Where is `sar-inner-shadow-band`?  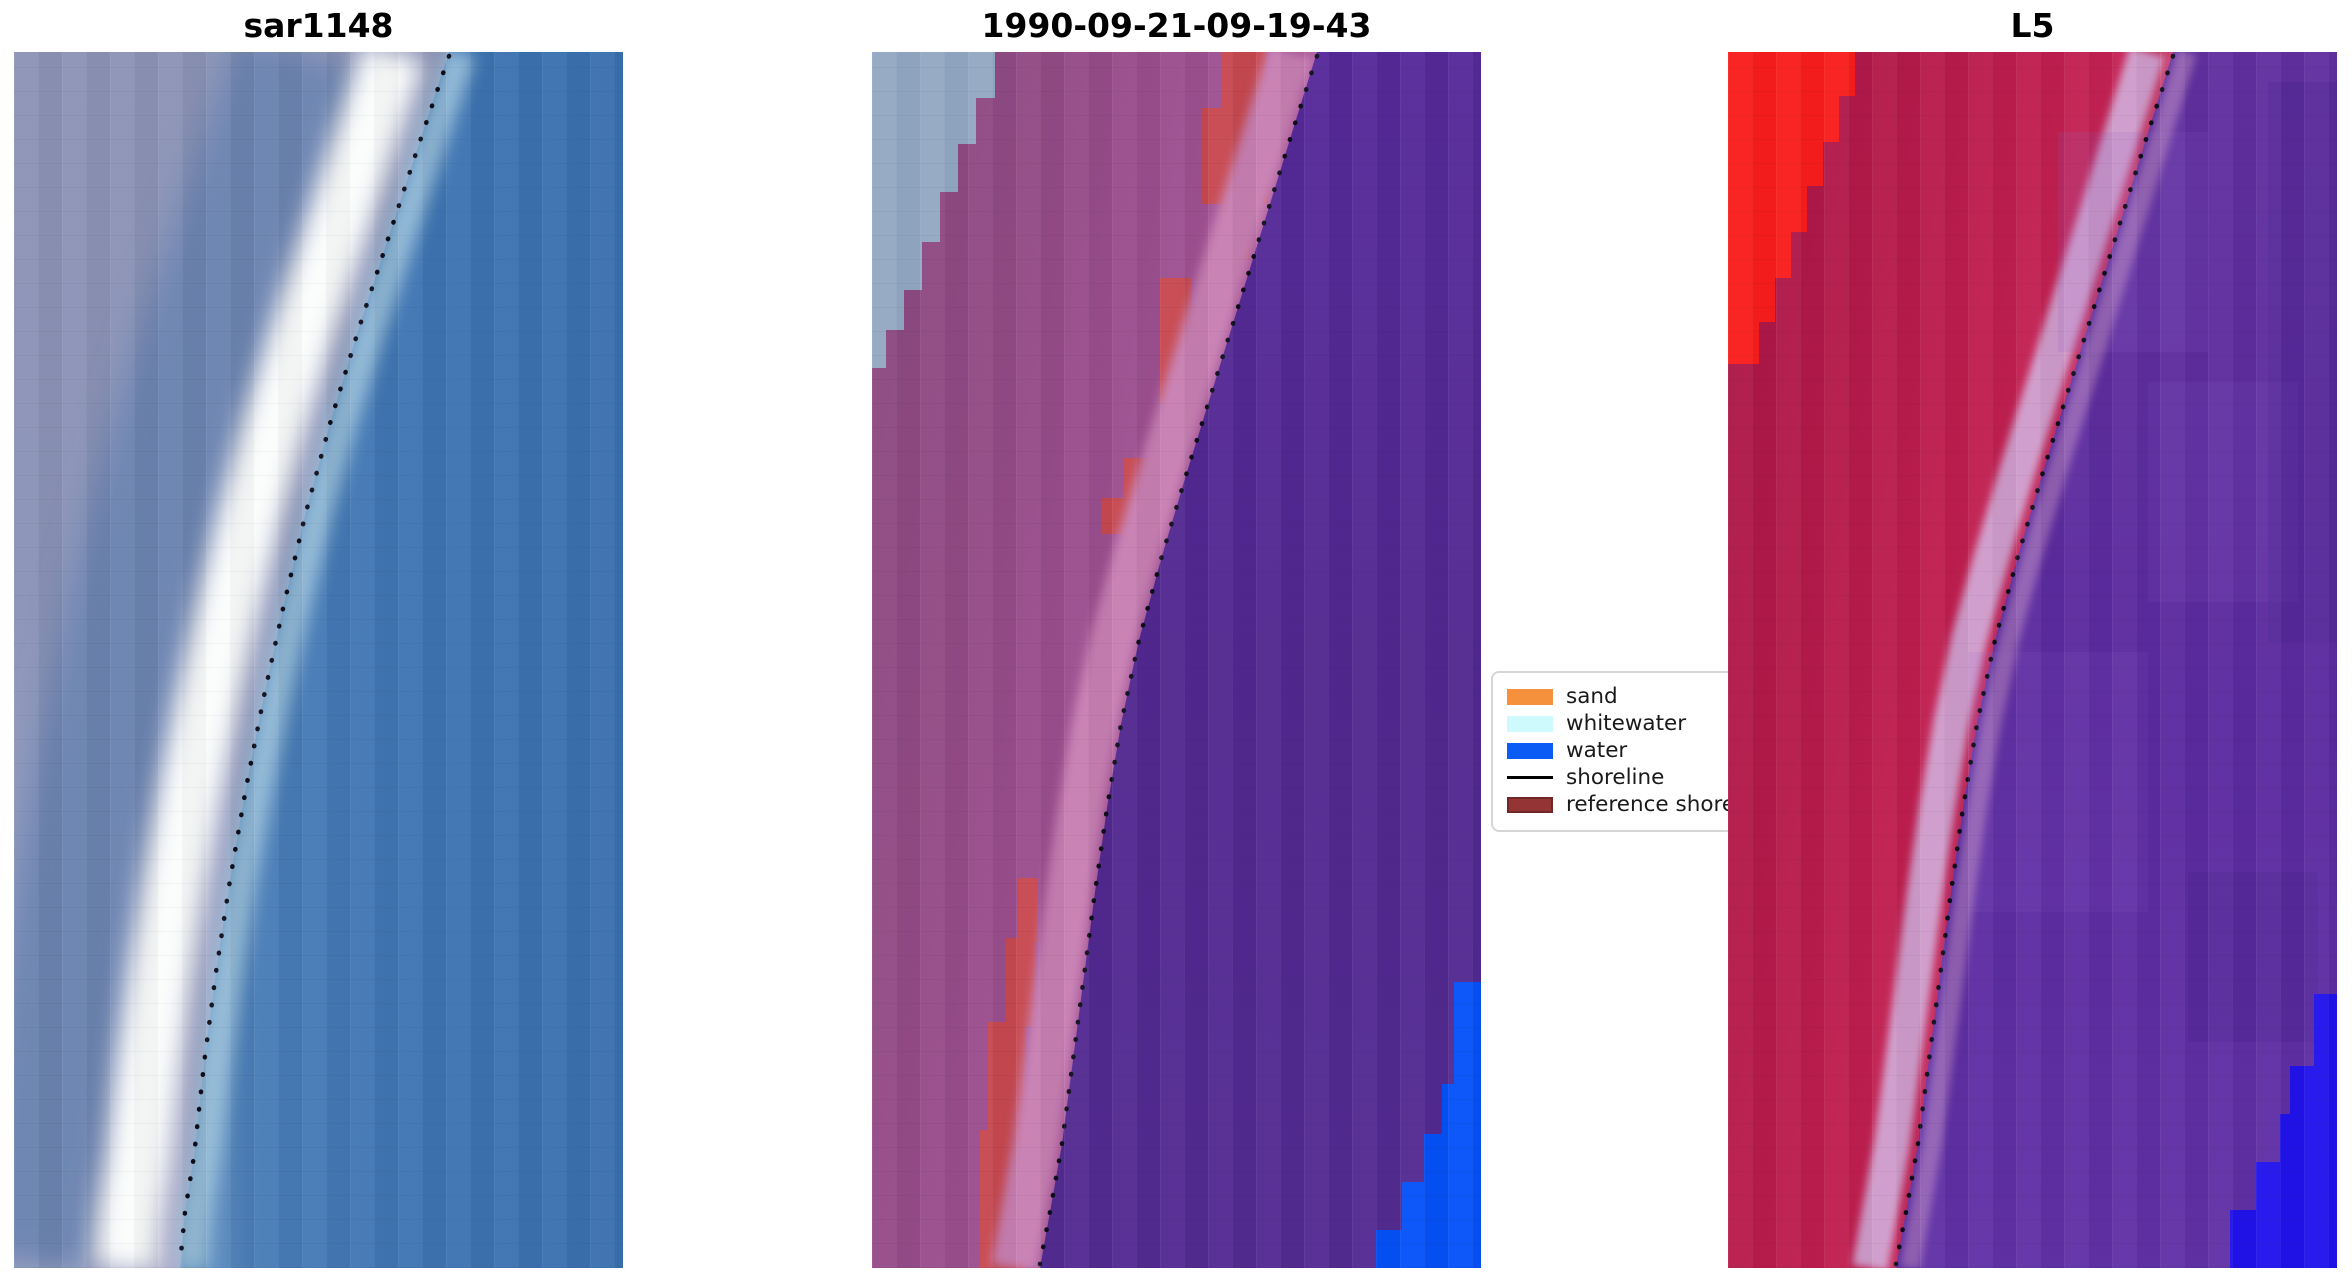 sar-inner-shadow-band is located at coordinates (187, 660).